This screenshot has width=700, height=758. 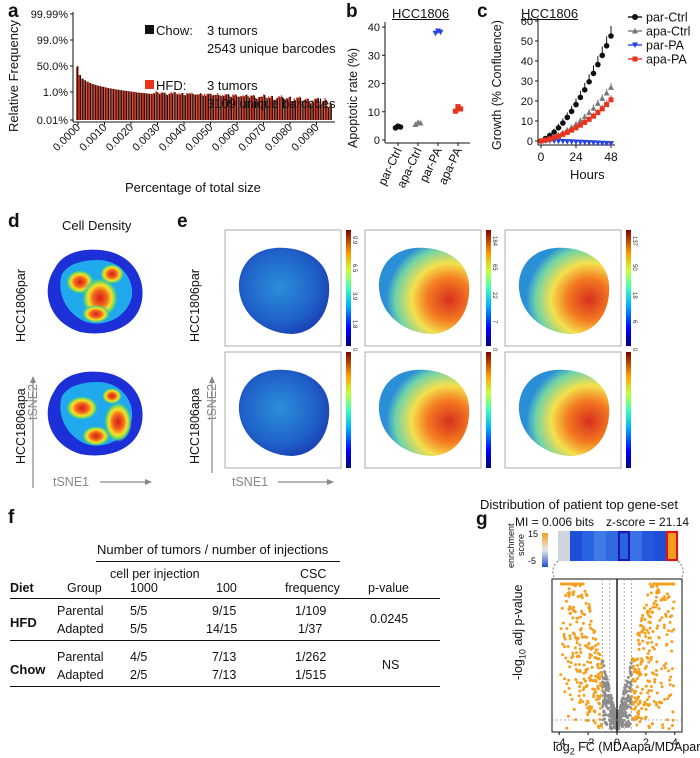 I want to click on gene-set-bin, so click(x=624, y=546).